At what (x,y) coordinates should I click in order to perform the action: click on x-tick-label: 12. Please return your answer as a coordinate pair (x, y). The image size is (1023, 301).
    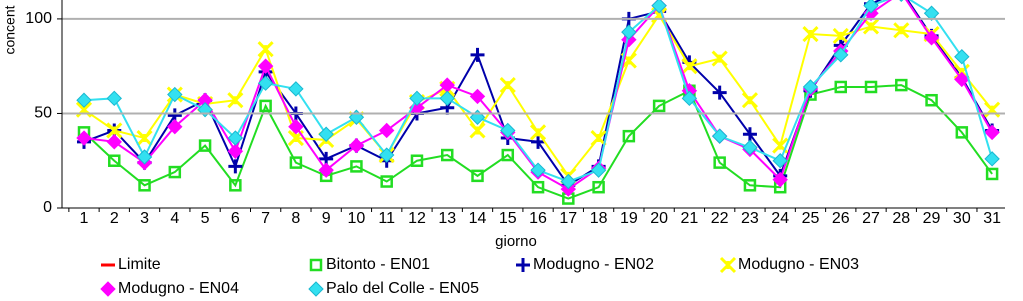
    Looking at the image, I should click on (417, 218).